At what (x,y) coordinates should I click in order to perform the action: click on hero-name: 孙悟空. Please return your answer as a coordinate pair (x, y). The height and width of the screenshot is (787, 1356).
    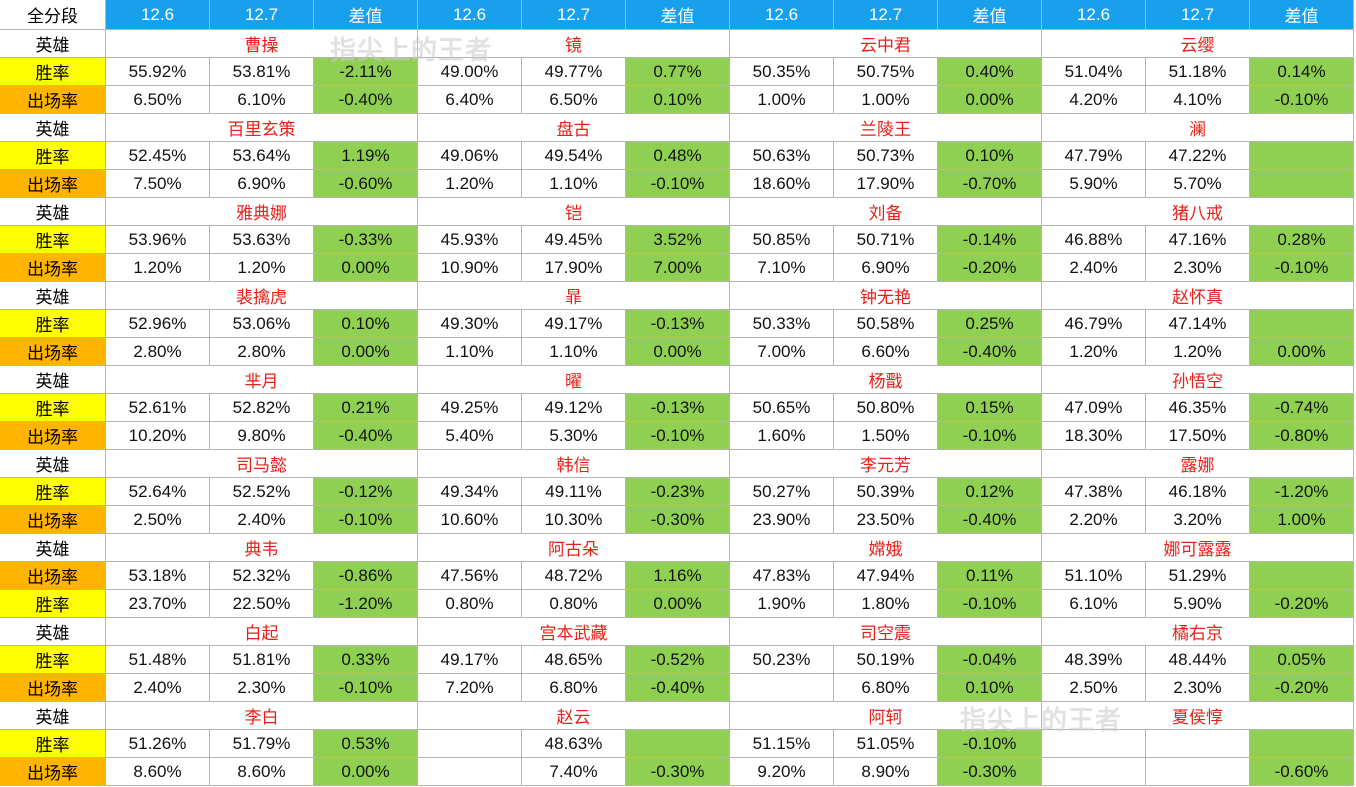
    Looking at the image, I should click on (1198, 380).